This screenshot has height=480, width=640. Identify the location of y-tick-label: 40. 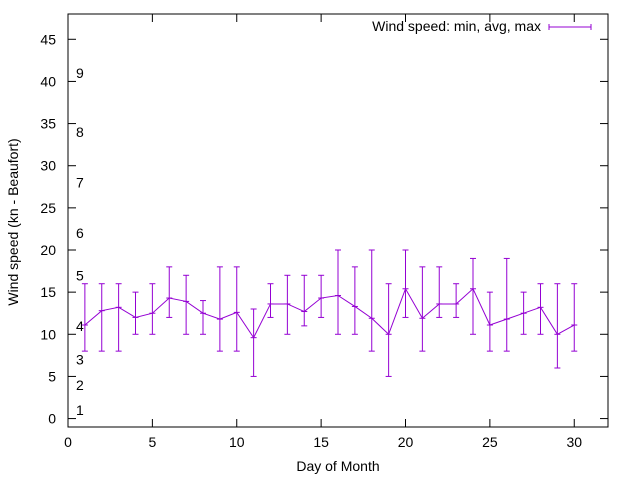
(48, 81).